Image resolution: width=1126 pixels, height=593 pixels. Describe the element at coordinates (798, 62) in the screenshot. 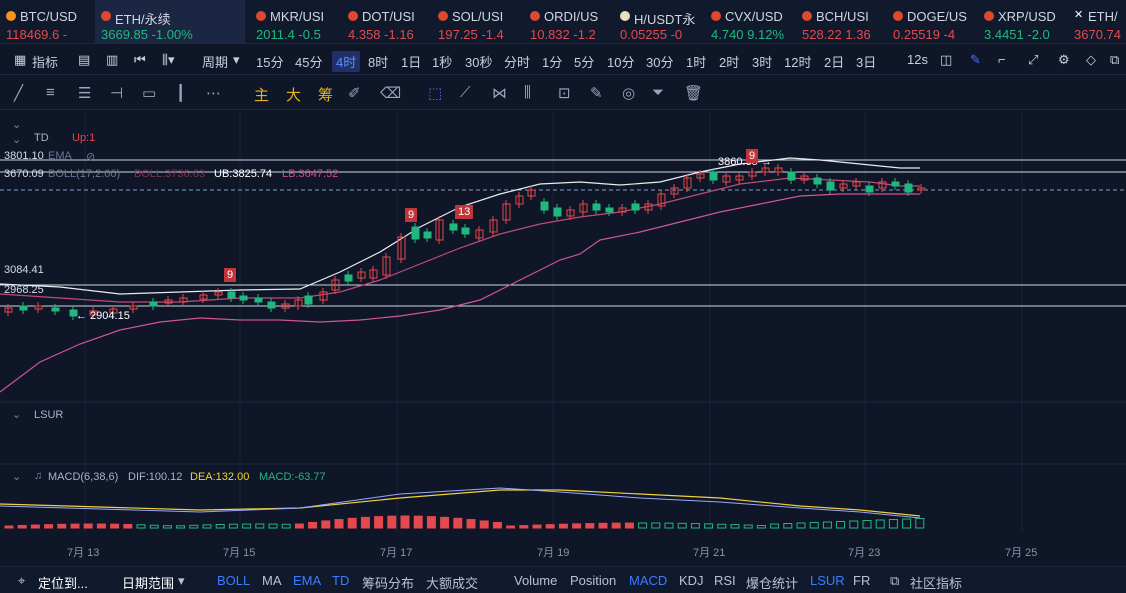

I see `interval-12h: 12时` at that location.